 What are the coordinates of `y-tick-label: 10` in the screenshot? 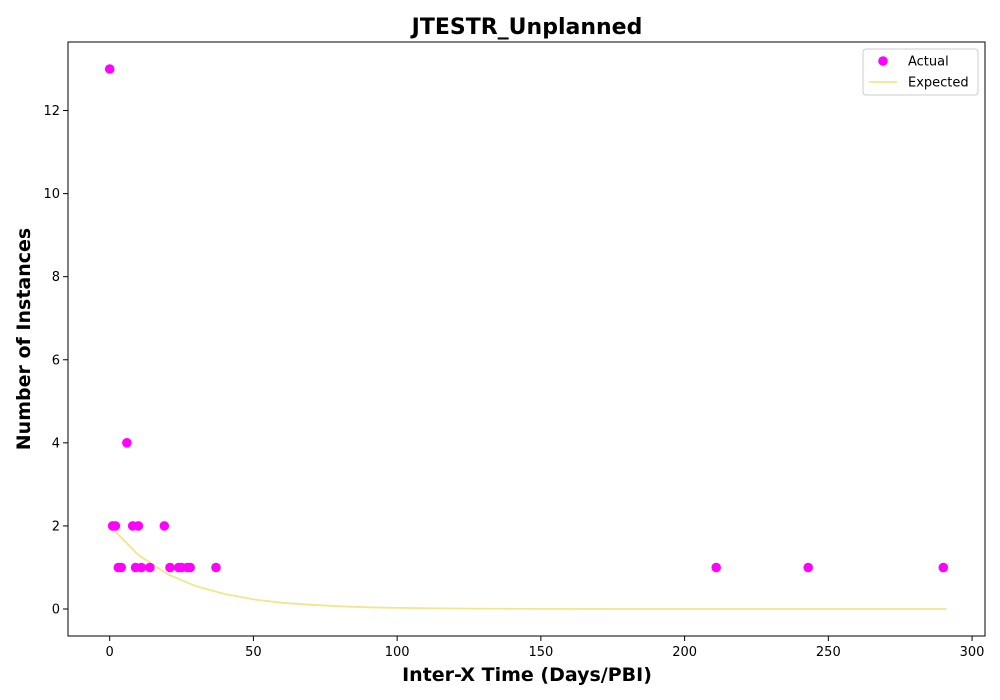 It's located at (51, 194).